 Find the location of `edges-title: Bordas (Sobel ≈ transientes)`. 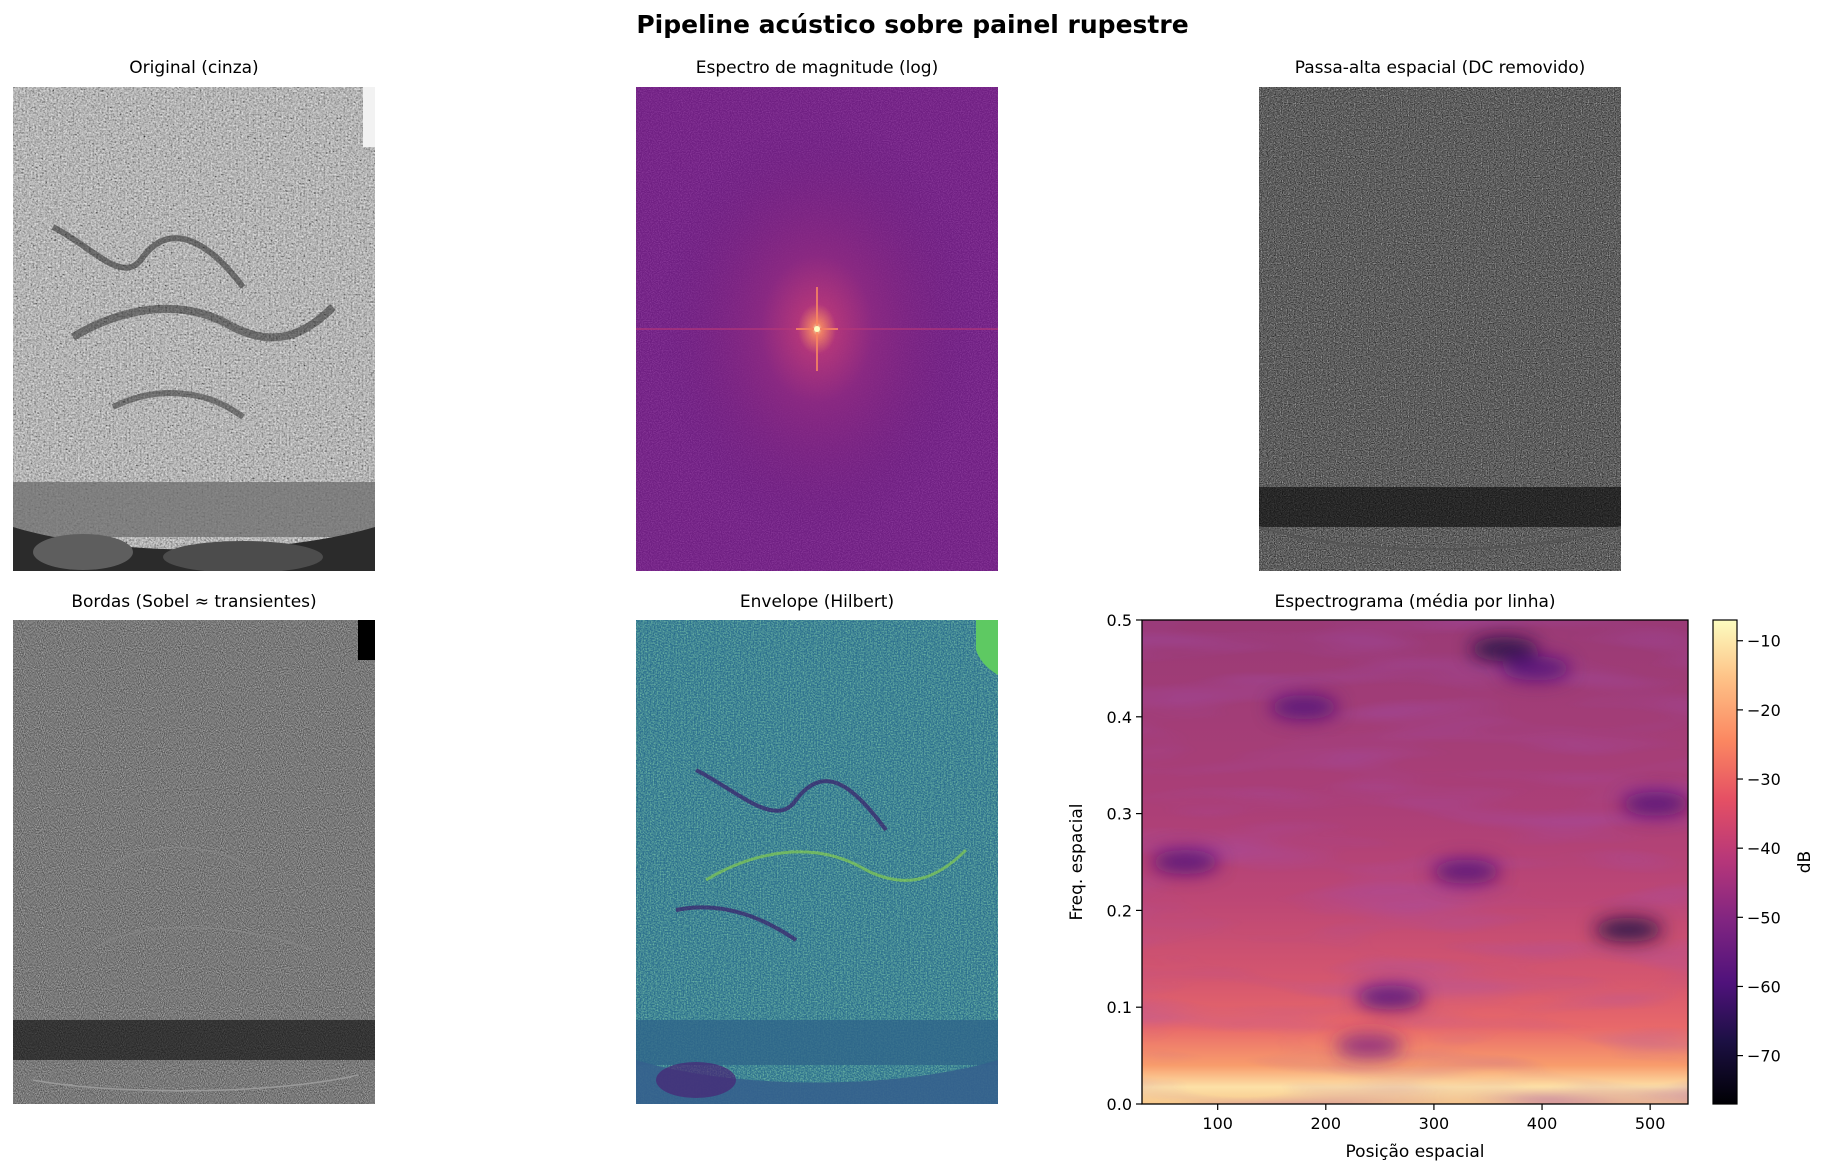

edges-title: Bordas (Sobel ≈ transientes) is located at coordinates (194, 602).